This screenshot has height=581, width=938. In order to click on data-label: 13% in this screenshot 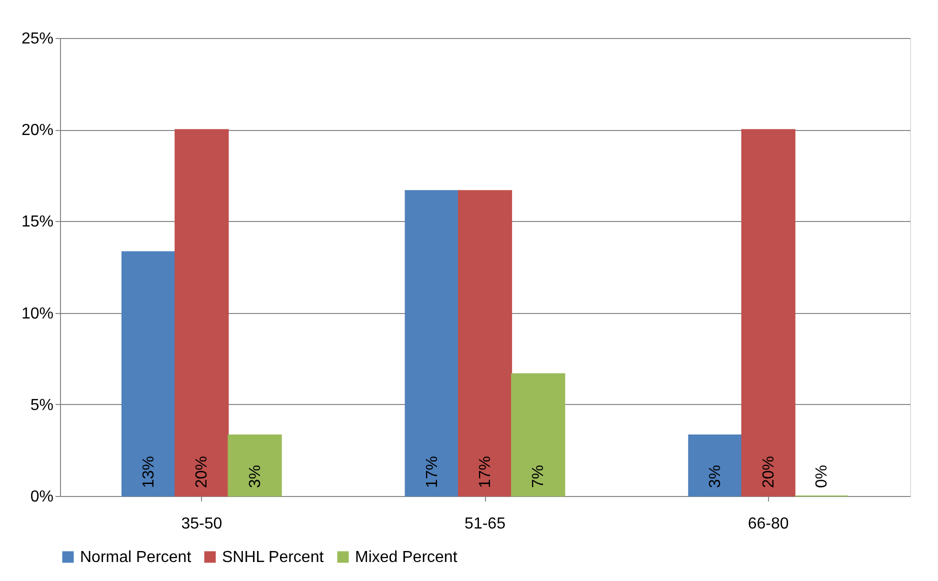, I will do `click(149, 472)`.